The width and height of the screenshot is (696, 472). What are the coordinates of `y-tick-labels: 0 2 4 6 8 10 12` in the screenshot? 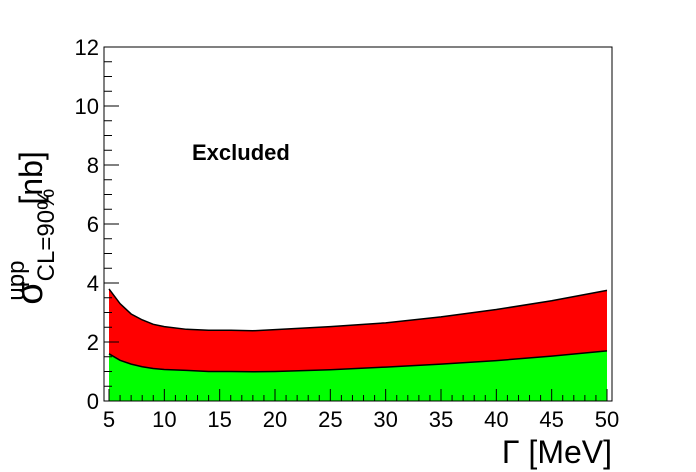 It's located at (87, 224).